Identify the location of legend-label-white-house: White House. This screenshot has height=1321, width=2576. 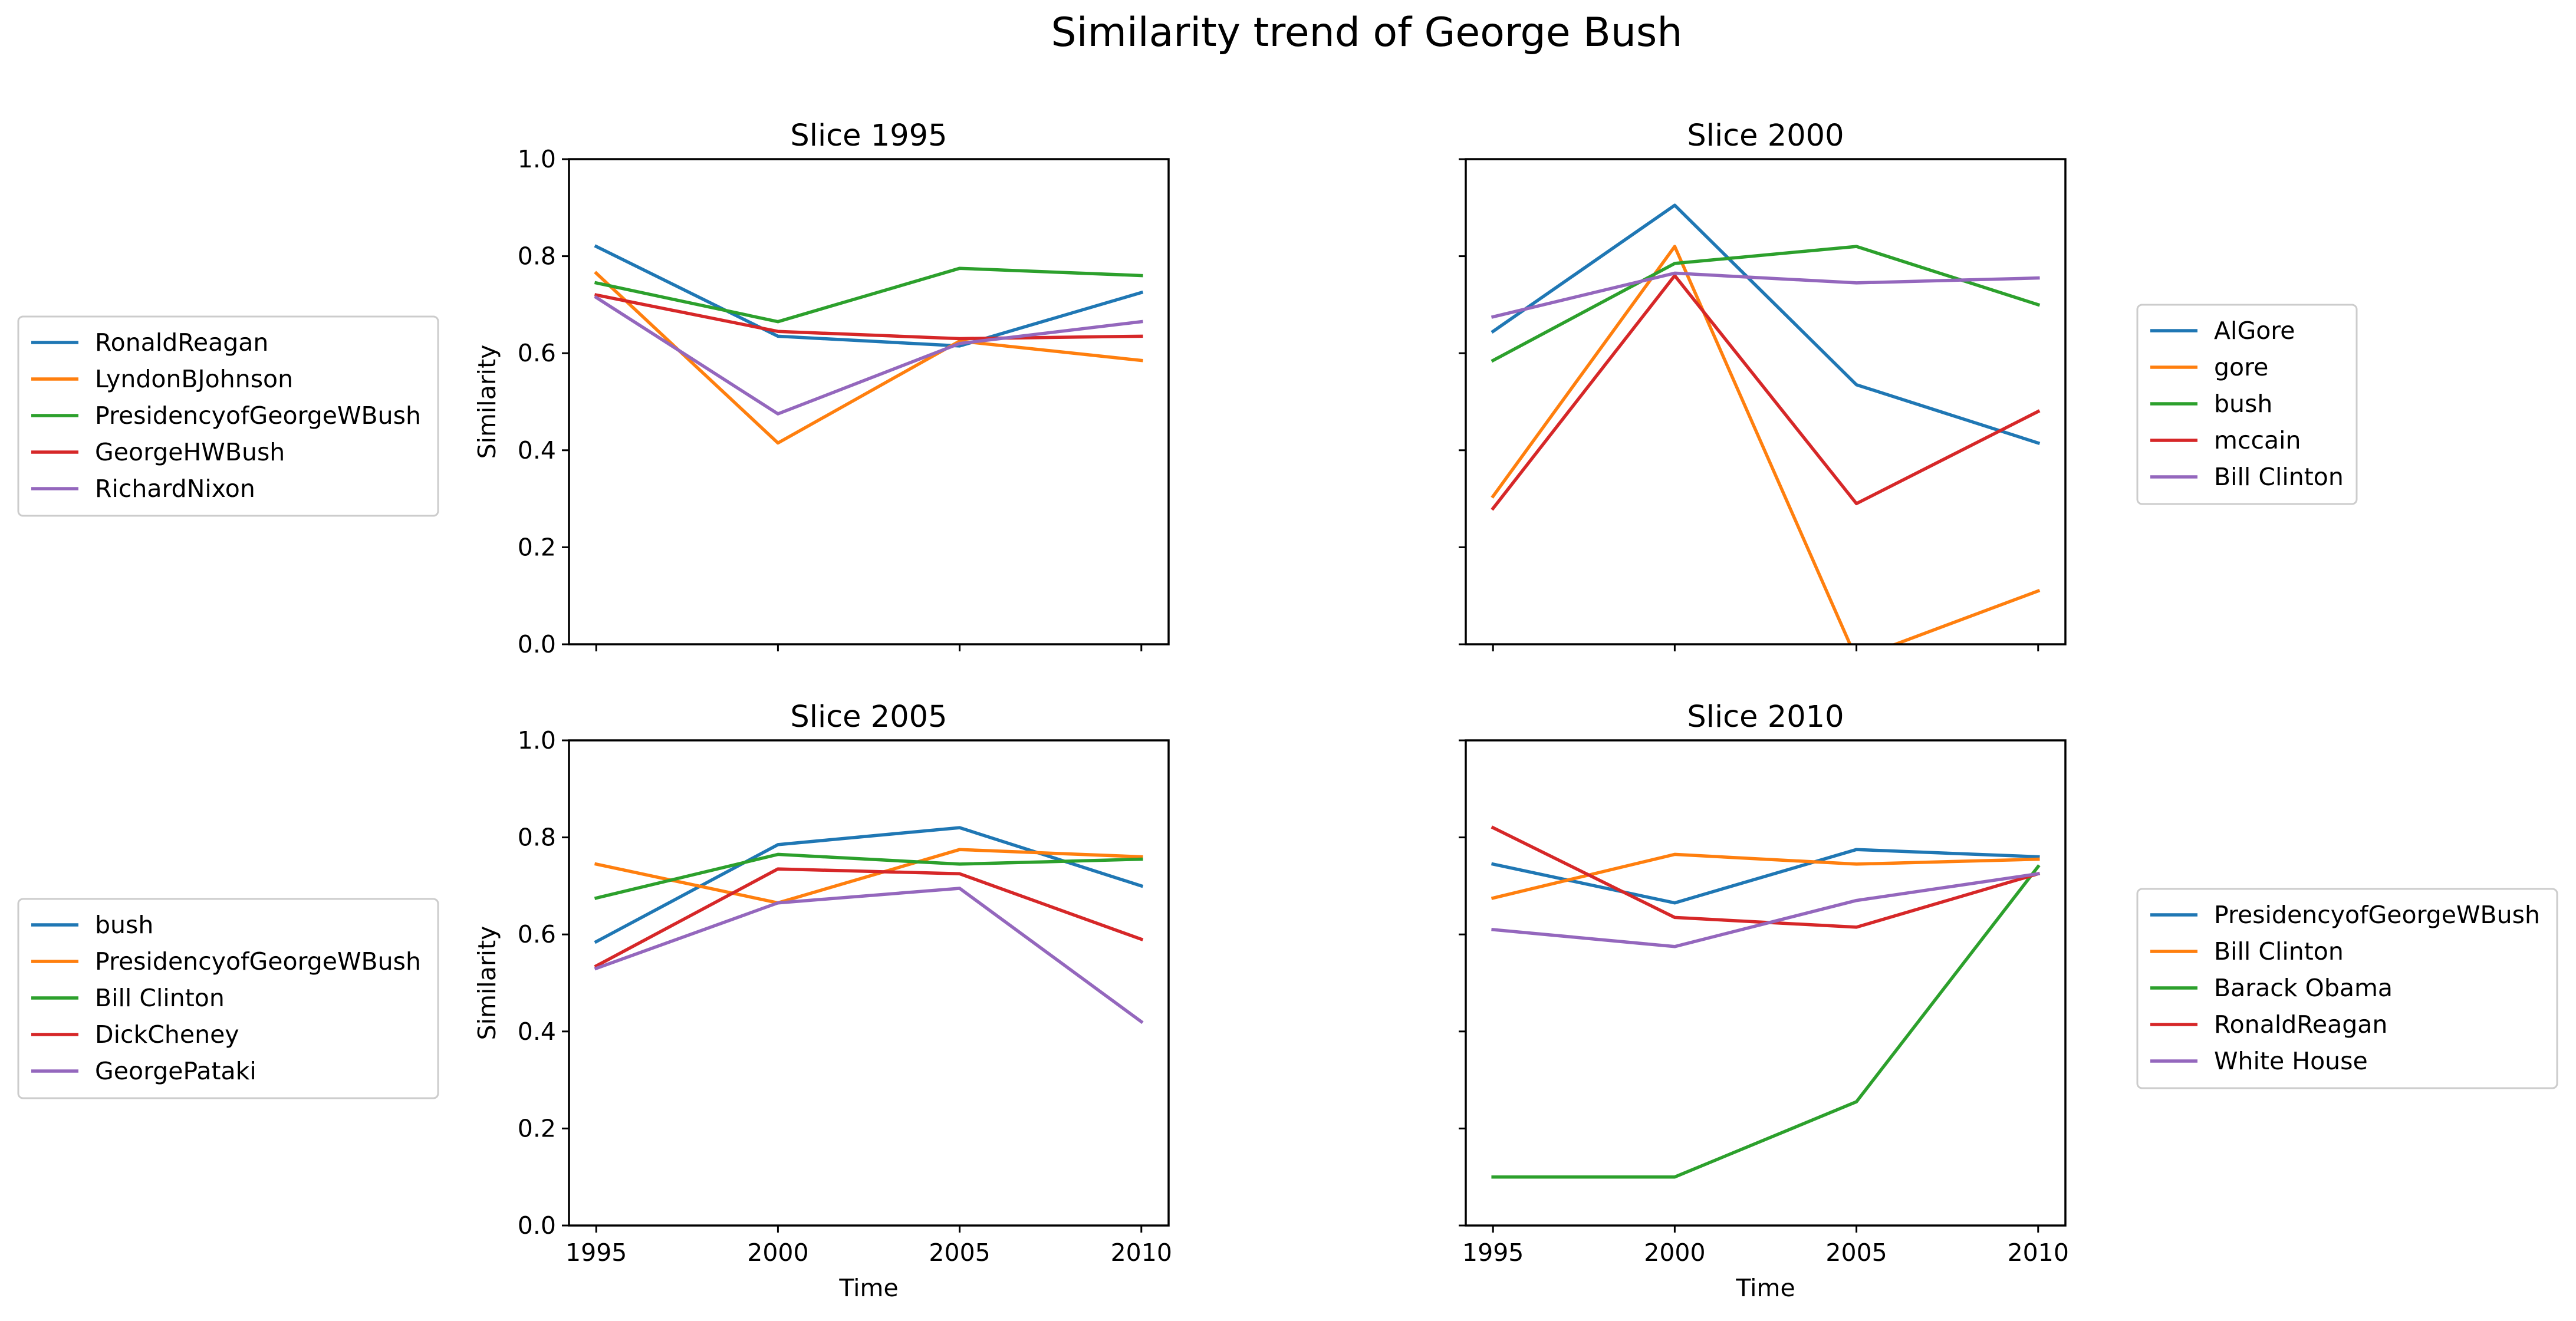
(2291, 1061).